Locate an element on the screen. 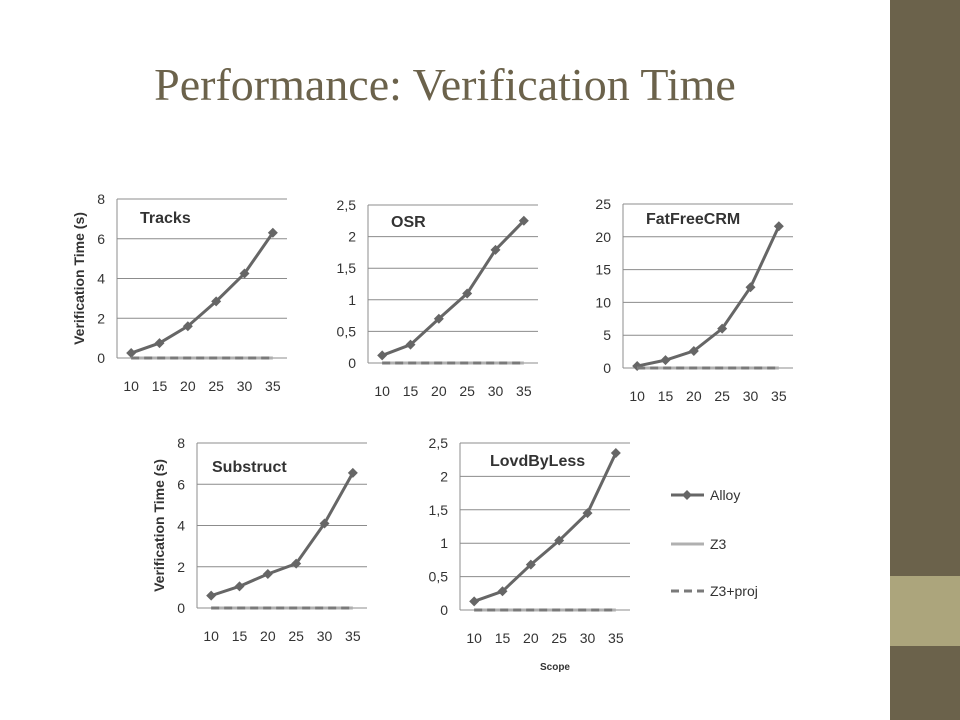 Image resolution: width=960 pixels, height=720 pixels. y-tick-label: 5 is located at coordinates (607, 335).